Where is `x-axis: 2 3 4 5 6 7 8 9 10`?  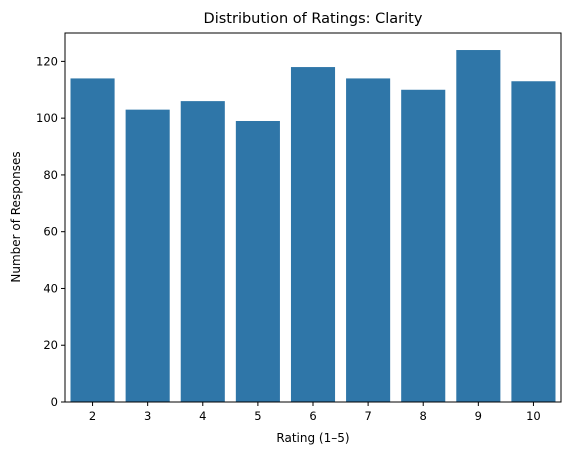 x-axis: 2 3 4 5 6 7 8 9 10 is located at coordinates (315, 412).